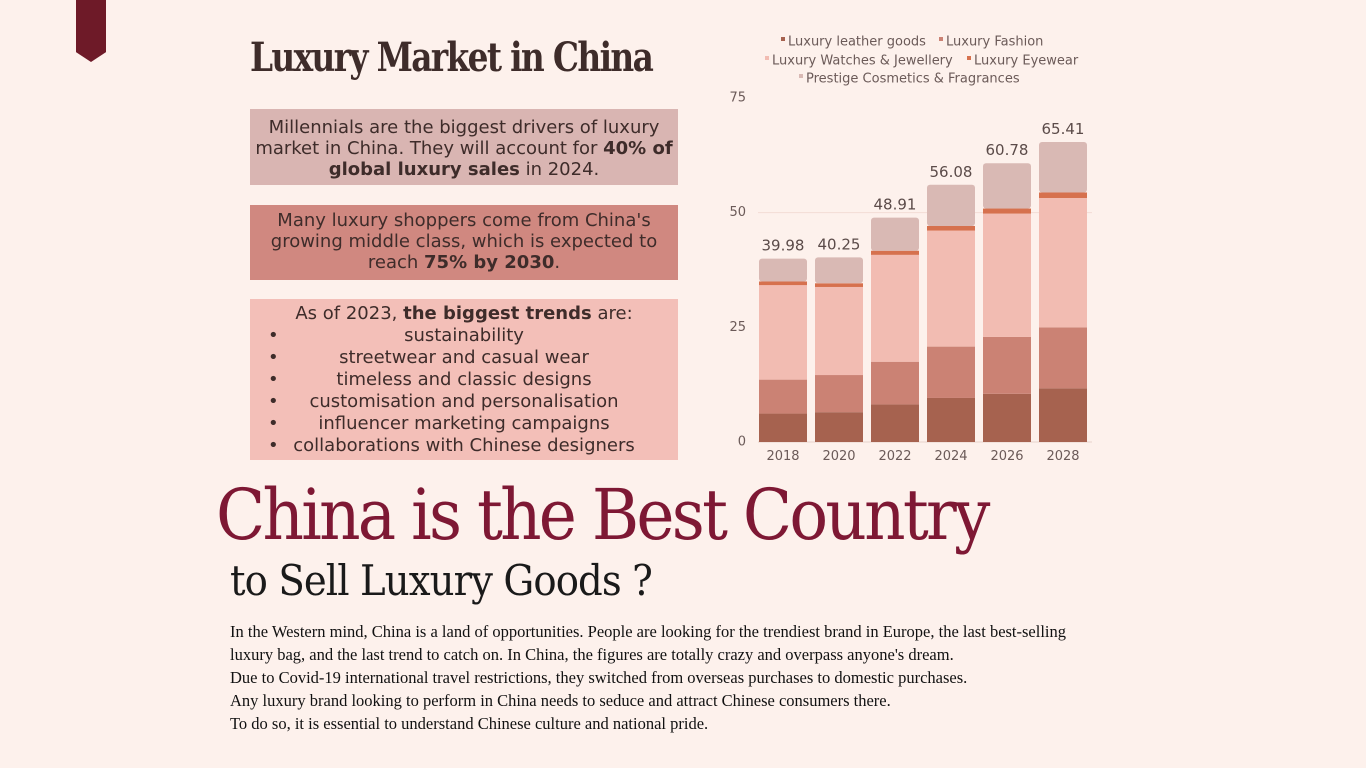 The height and width of the screenshot is (768, 1366). What do you see at coordinates (1007, 150) in the screenshot?
I see `bar-total-label: 60.78` at bounding box center [1007, 150].